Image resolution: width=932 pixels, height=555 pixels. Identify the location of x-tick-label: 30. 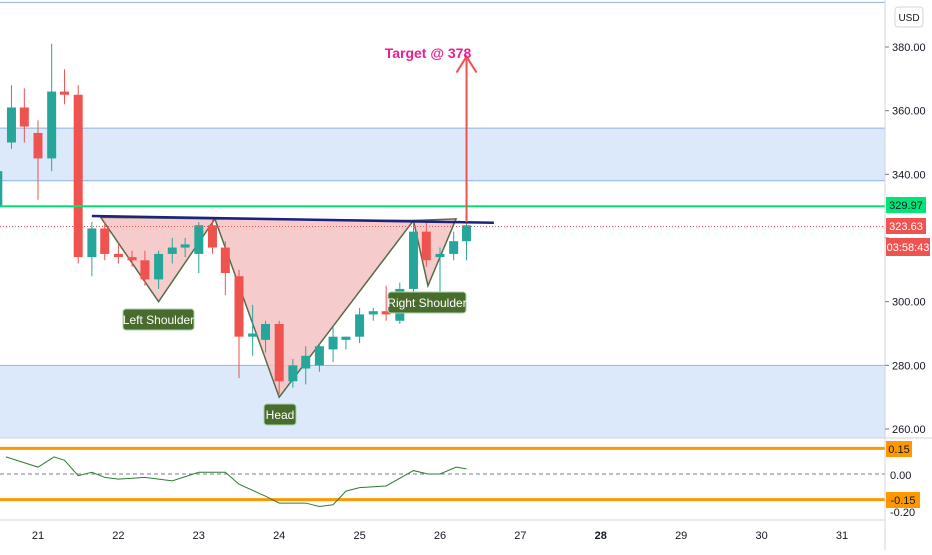
(761, 536).